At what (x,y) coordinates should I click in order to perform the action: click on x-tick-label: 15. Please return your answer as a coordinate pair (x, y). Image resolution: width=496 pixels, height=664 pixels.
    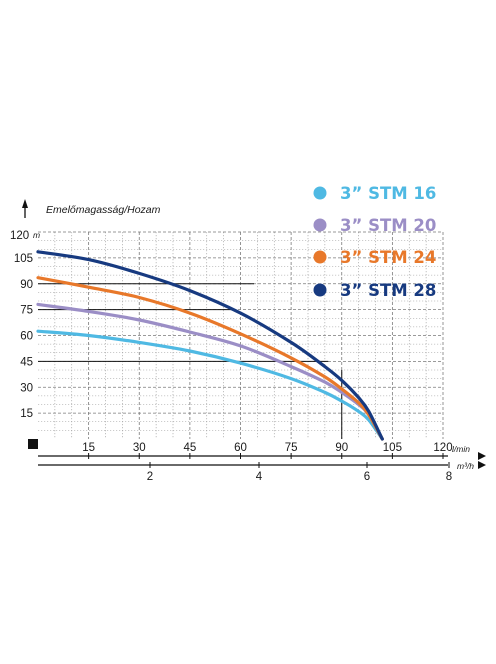
    Looking at the image, I should click on (88, 448).